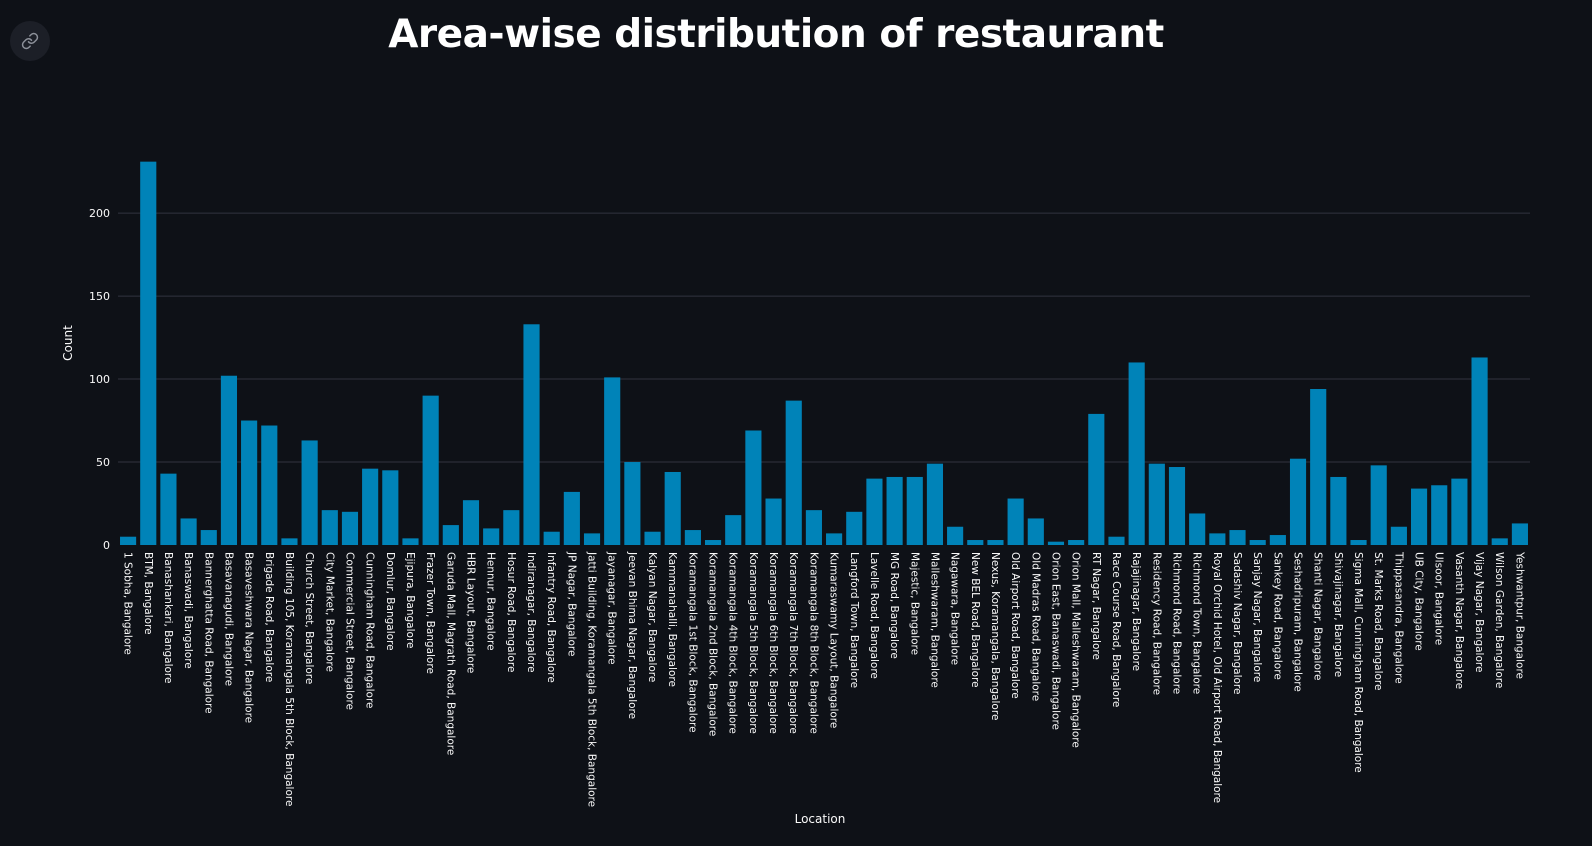 The width and height of the screenshot is (1592, 846). Describe the element at coordinates (975, 620) in the screenshot. I see `x-tick-label: New BEL Road, Bangalore` at that location.